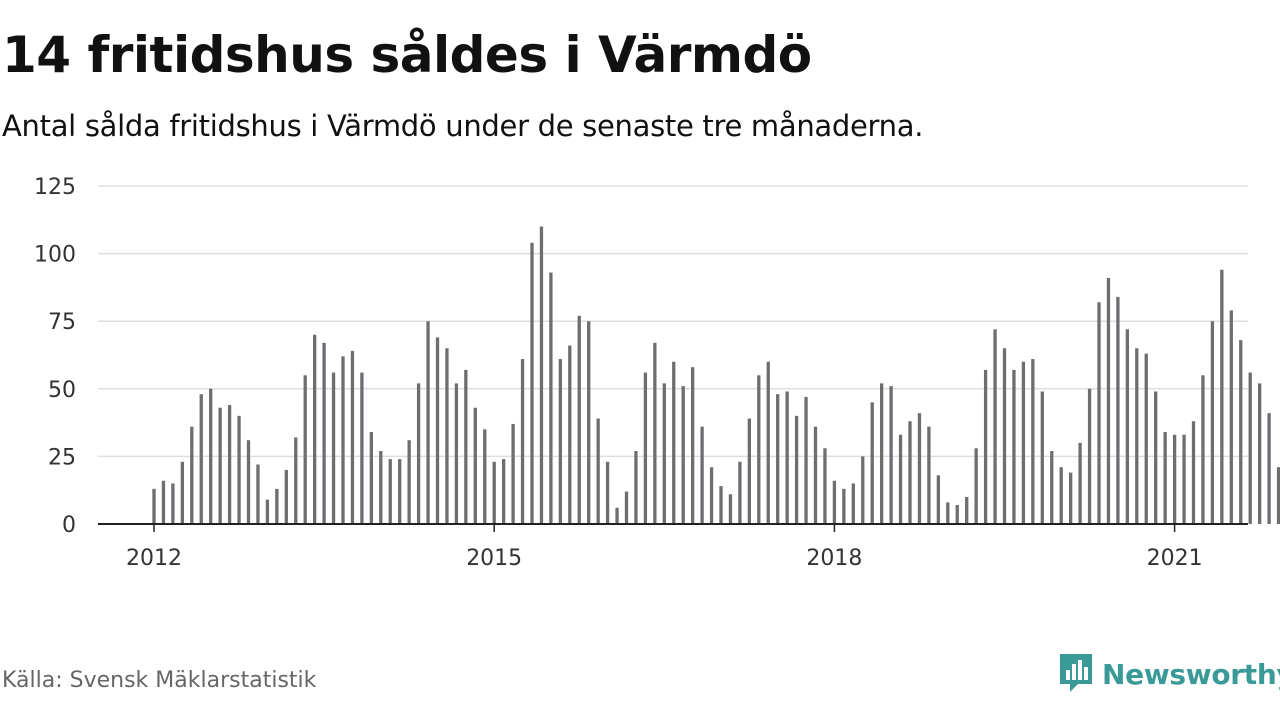  I want to click on brand-logo: Newsworthy, so click(1169, 674).